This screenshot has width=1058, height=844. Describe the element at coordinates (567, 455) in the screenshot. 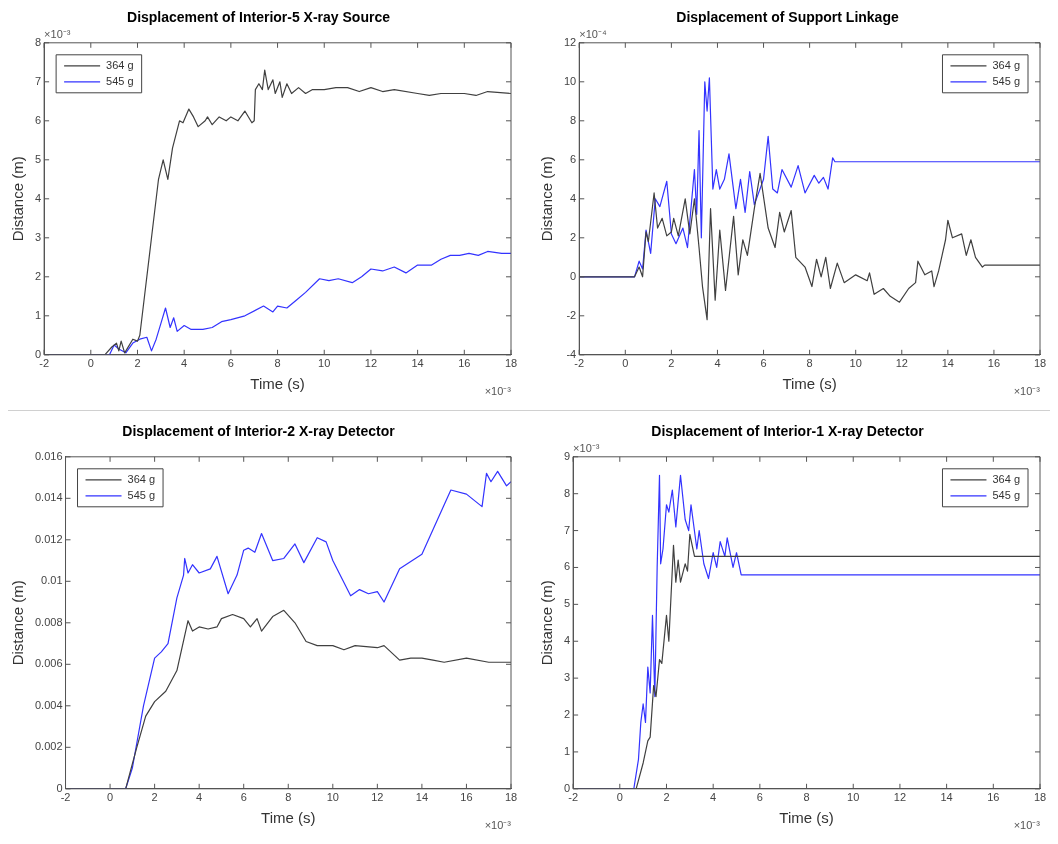

I see `y-tick-label: 9` at that location.